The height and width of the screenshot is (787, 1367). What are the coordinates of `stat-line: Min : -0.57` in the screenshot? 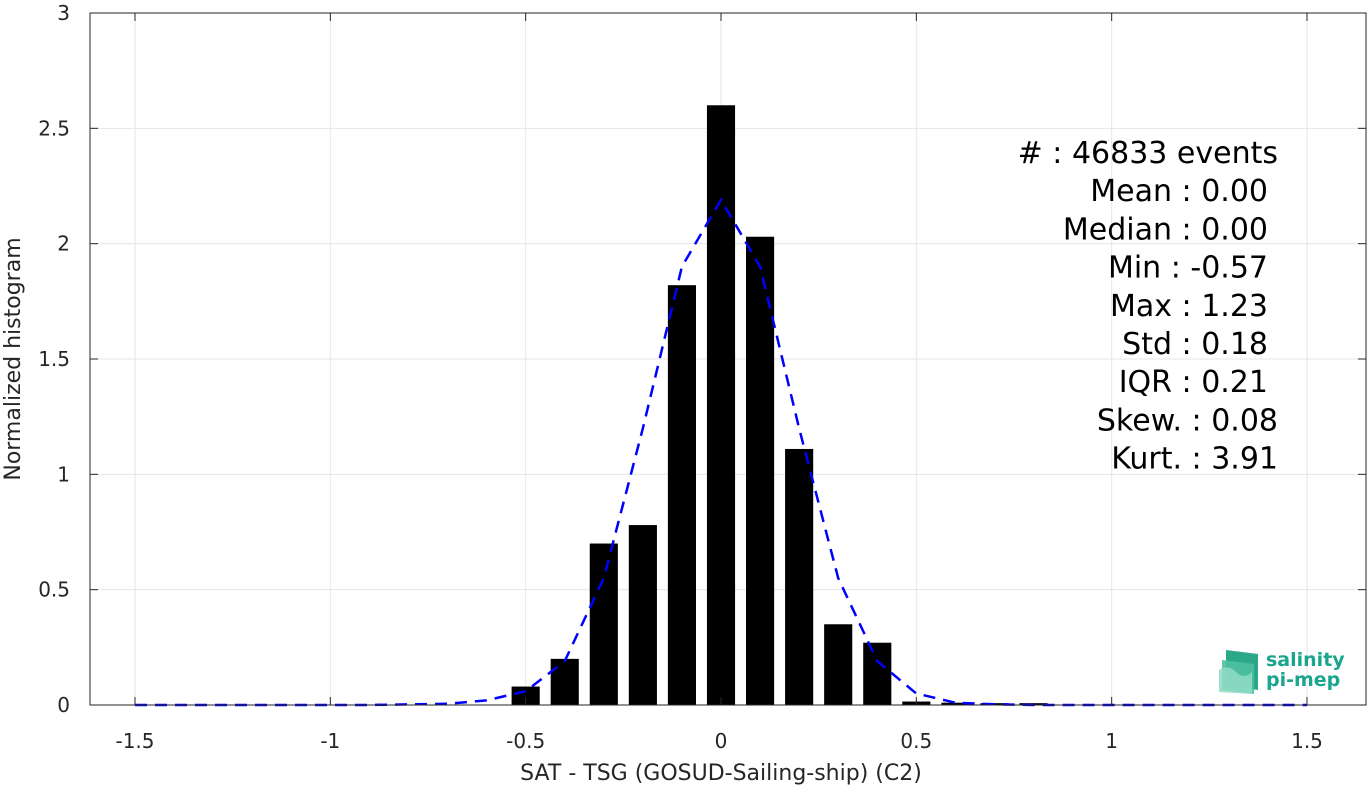 It's located at (1188, 268).